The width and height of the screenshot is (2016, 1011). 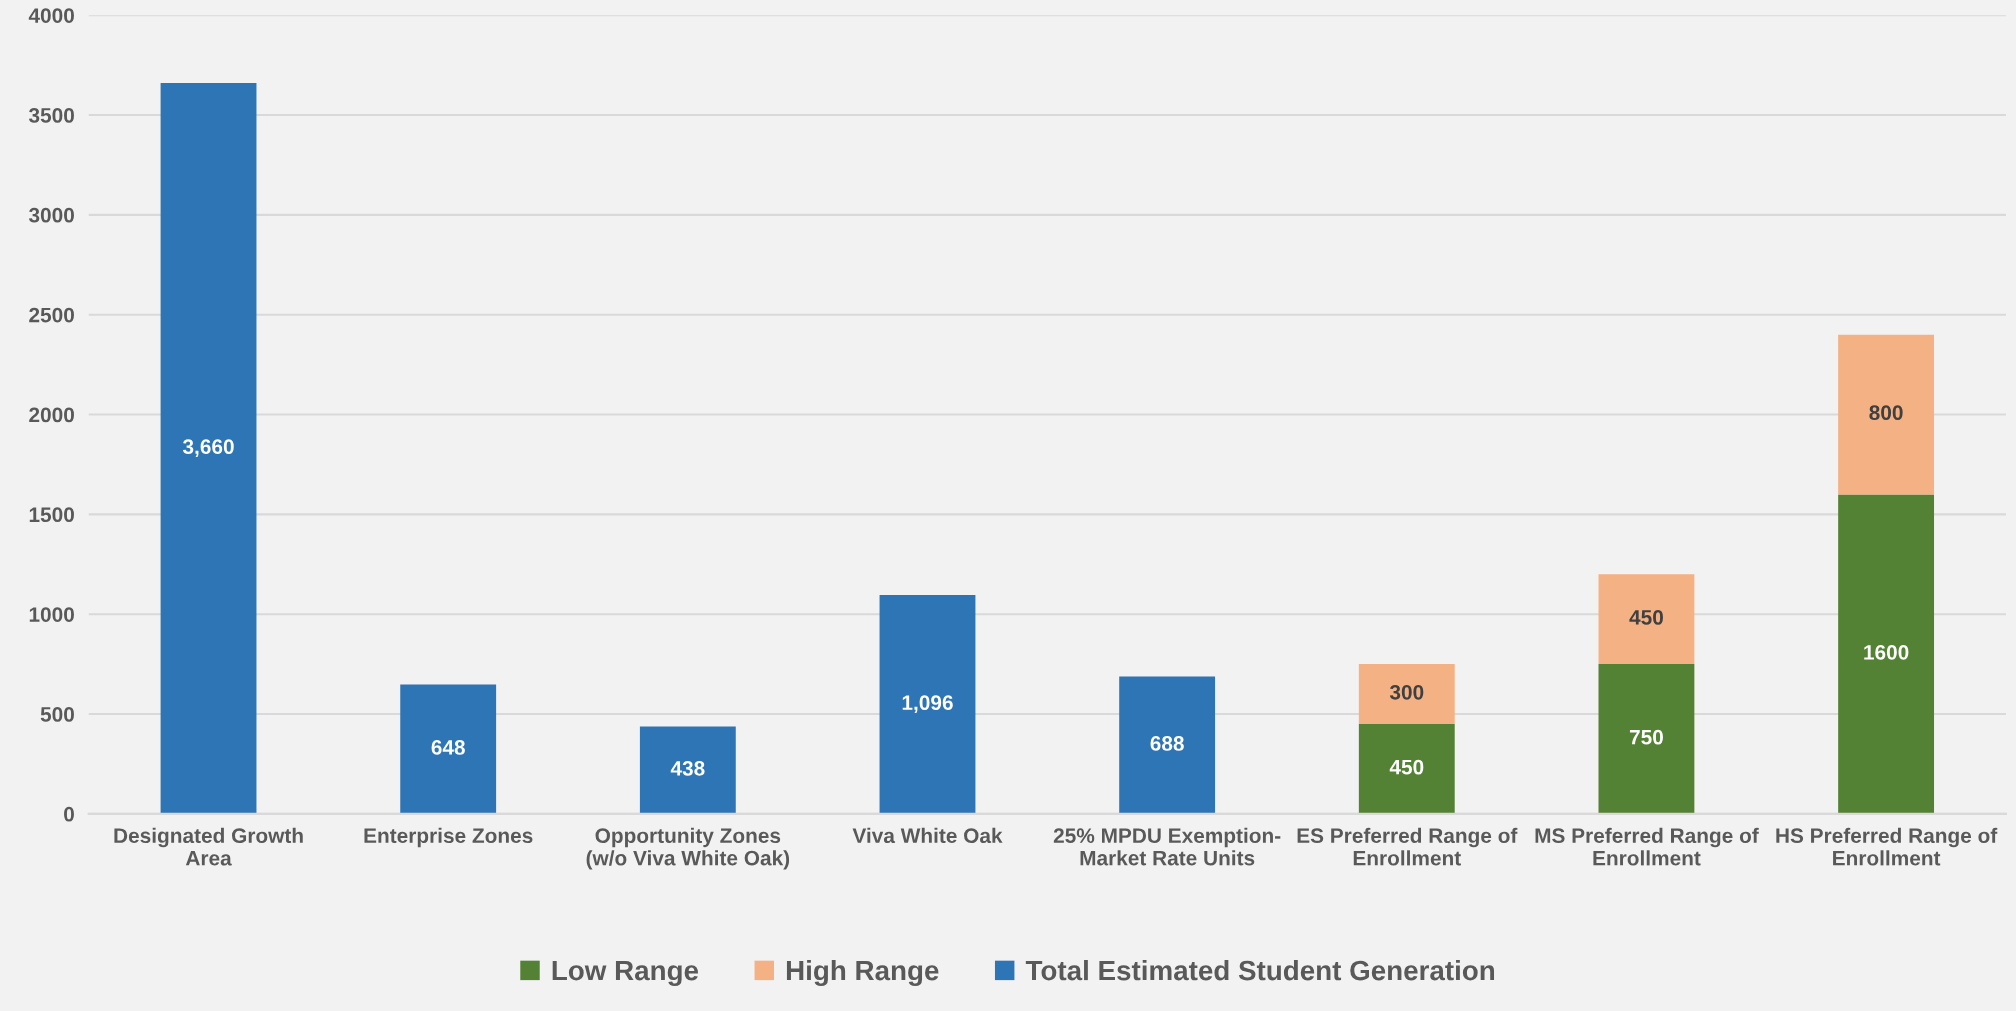 I want to click on data-label: 750, so click(x=1646, y=737).